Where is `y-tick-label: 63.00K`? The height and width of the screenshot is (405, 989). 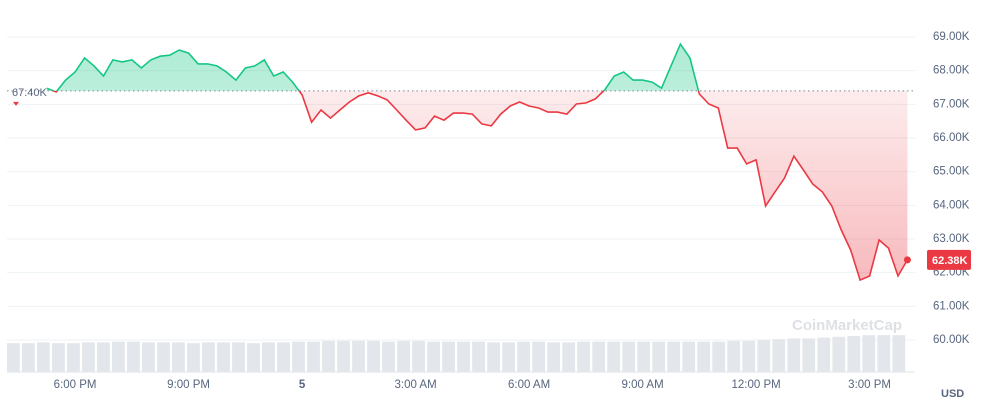 y-tick-label: 63.00K is located at coordinates (951, 239).